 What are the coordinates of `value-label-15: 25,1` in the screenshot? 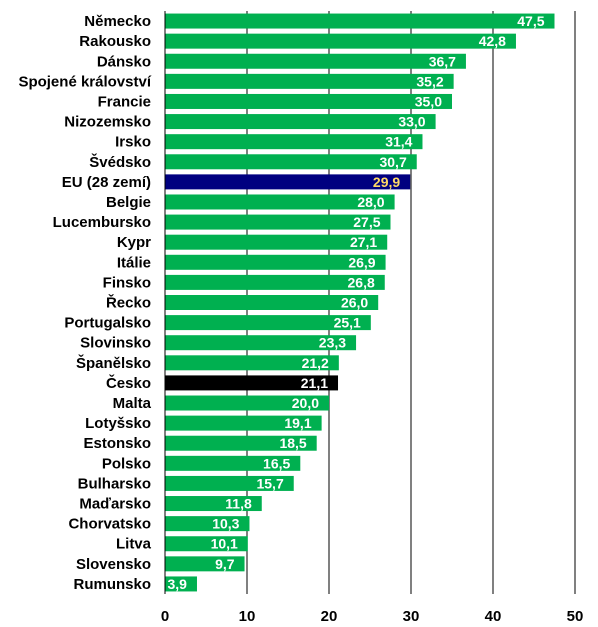 It's located at (347, 323).